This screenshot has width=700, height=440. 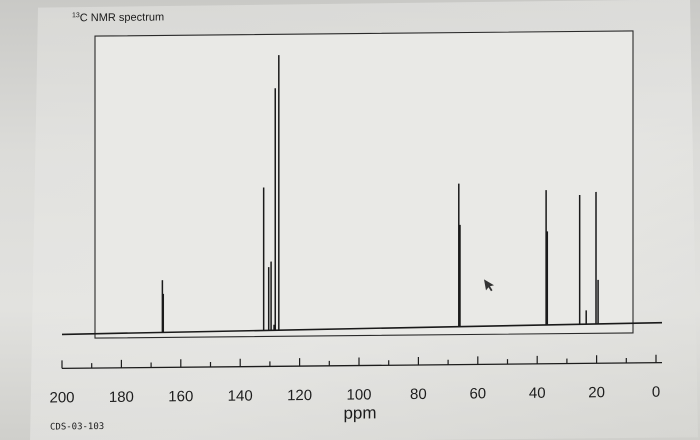 I want to click on tick-label-80: 80, so click(x=418, y=394).